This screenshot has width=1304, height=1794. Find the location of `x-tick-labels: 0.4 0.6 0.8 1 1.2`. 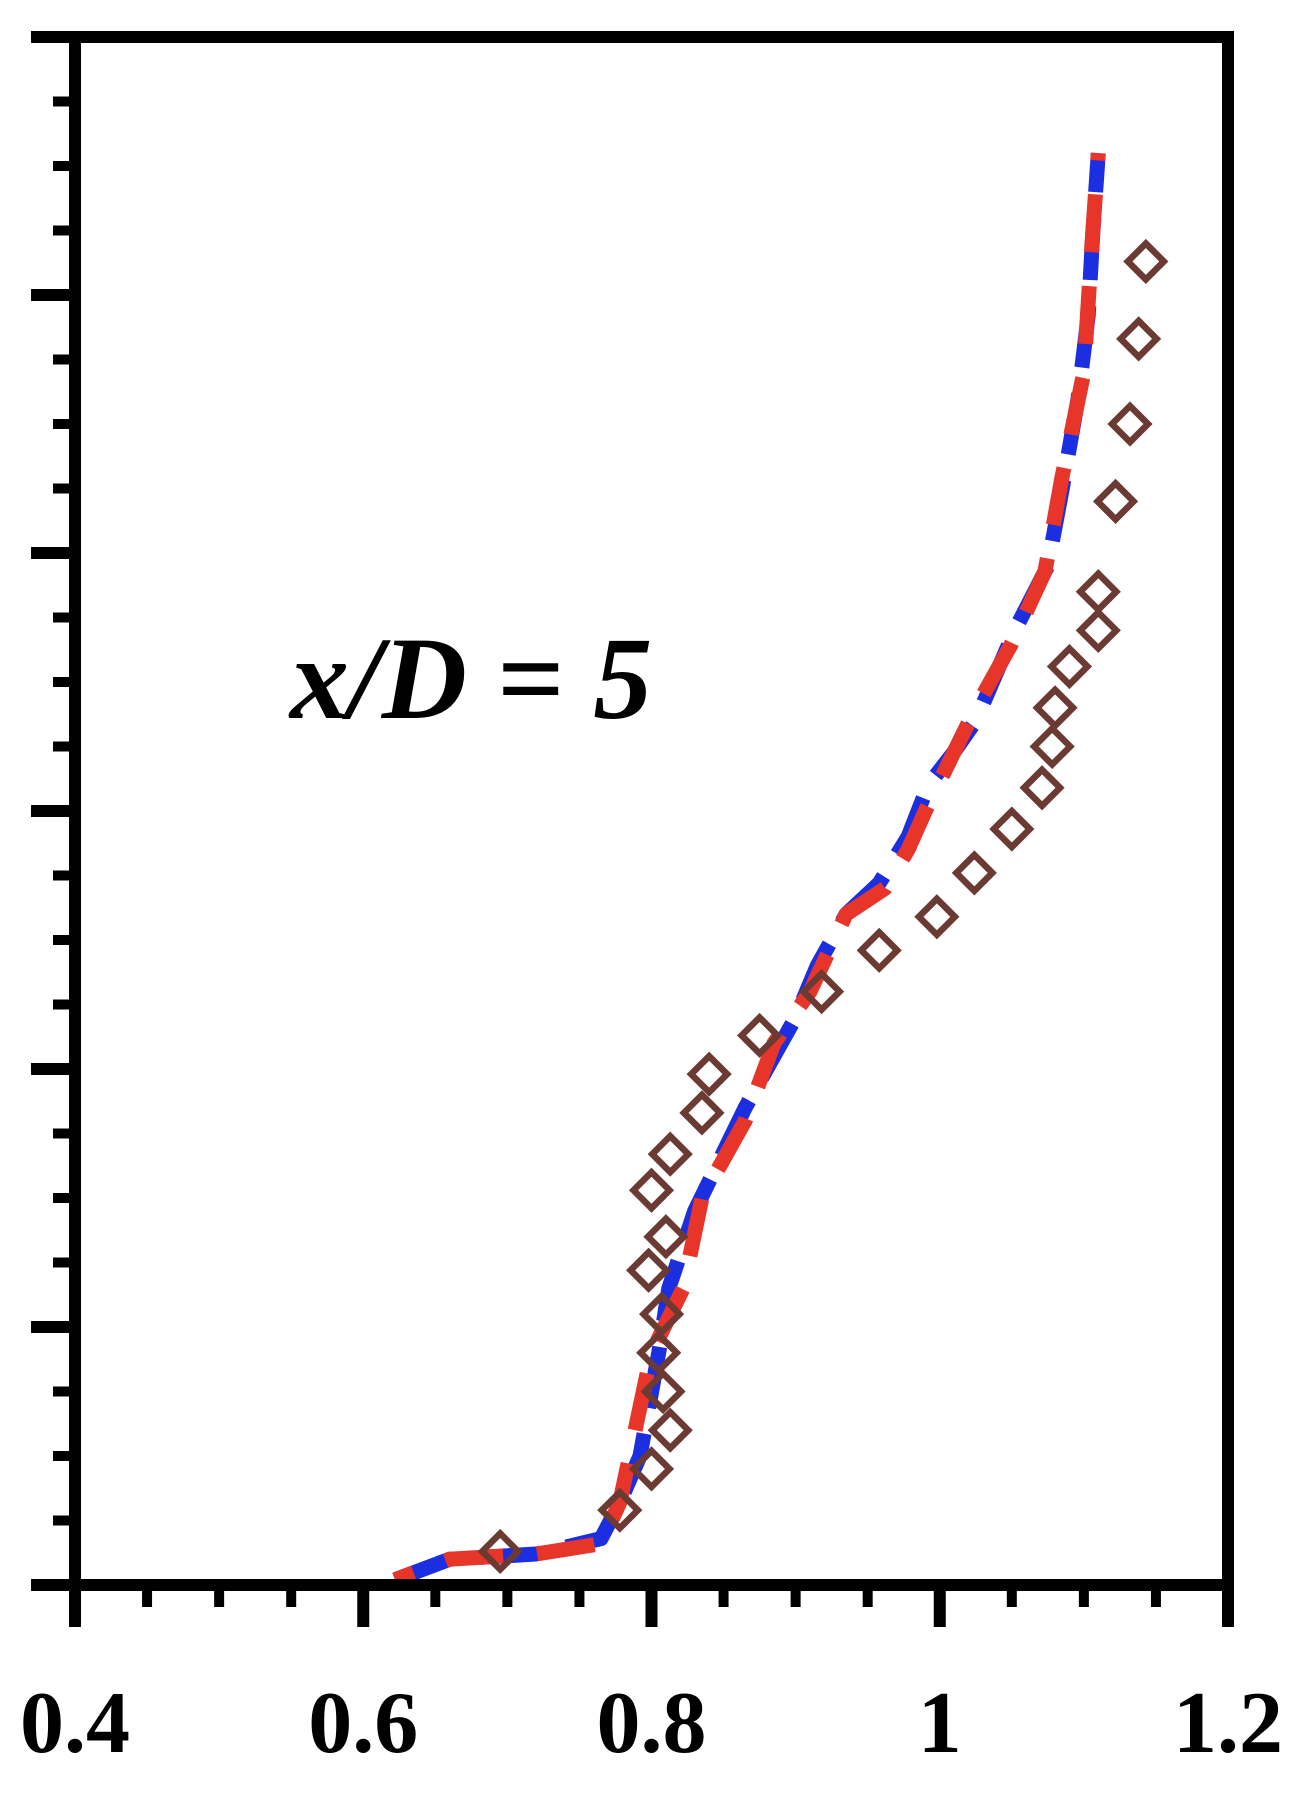

x-tick-labels: 0.4 0.6 0.8 1 1.2 is located at coordinates (651, 1723).